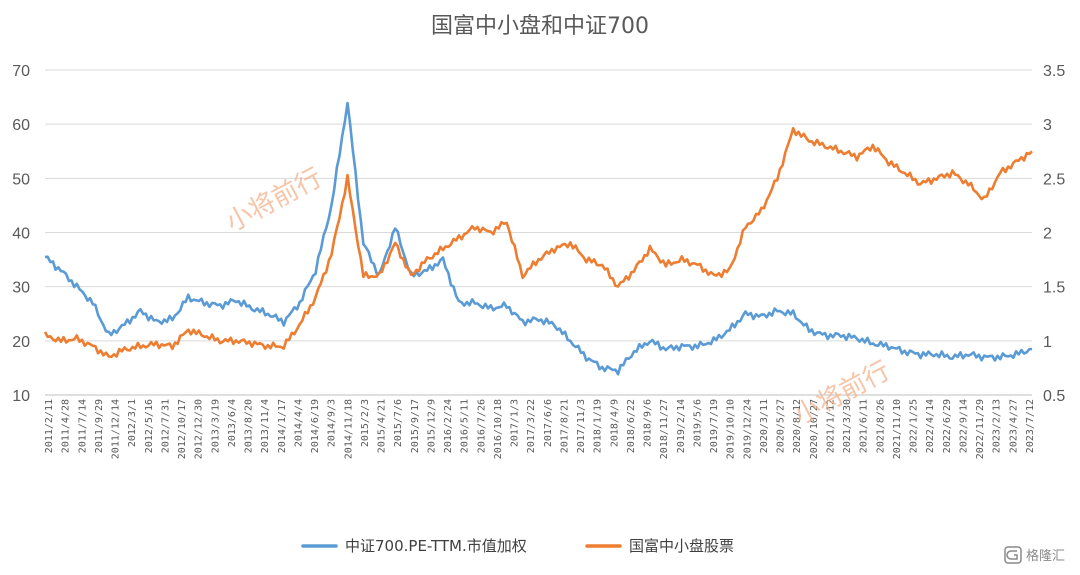 The width and height of the screenshot is (1080, 575). I want to click on x-tick-label: 2014/6/19, so click(315, 426).